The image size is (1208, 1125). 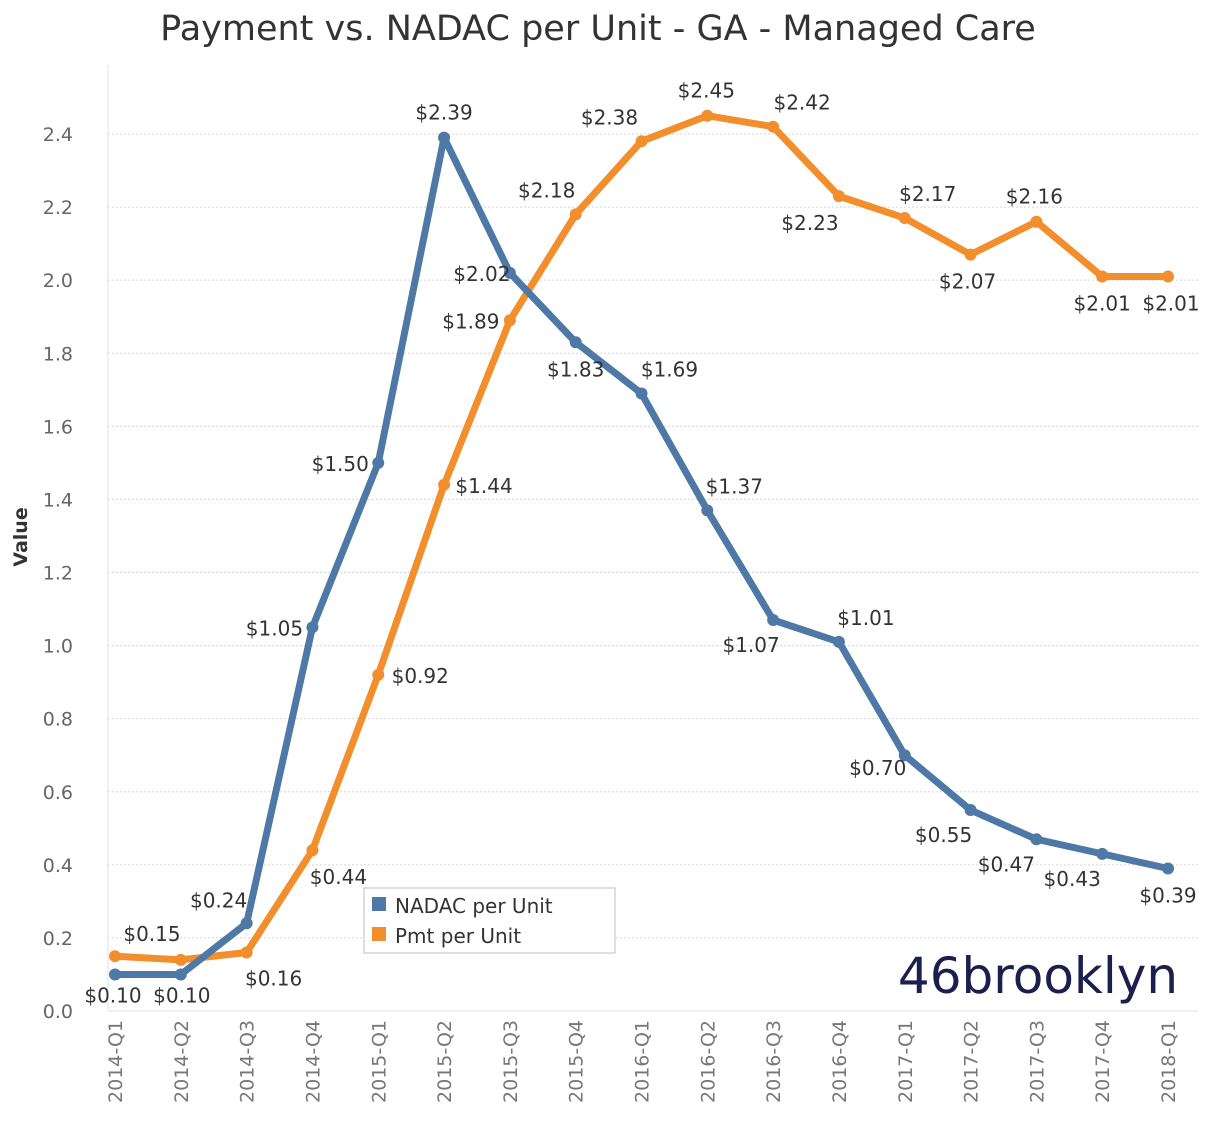 I want to click on x-tick-label: 2017-Q3, so click(x=1037, y=1061).